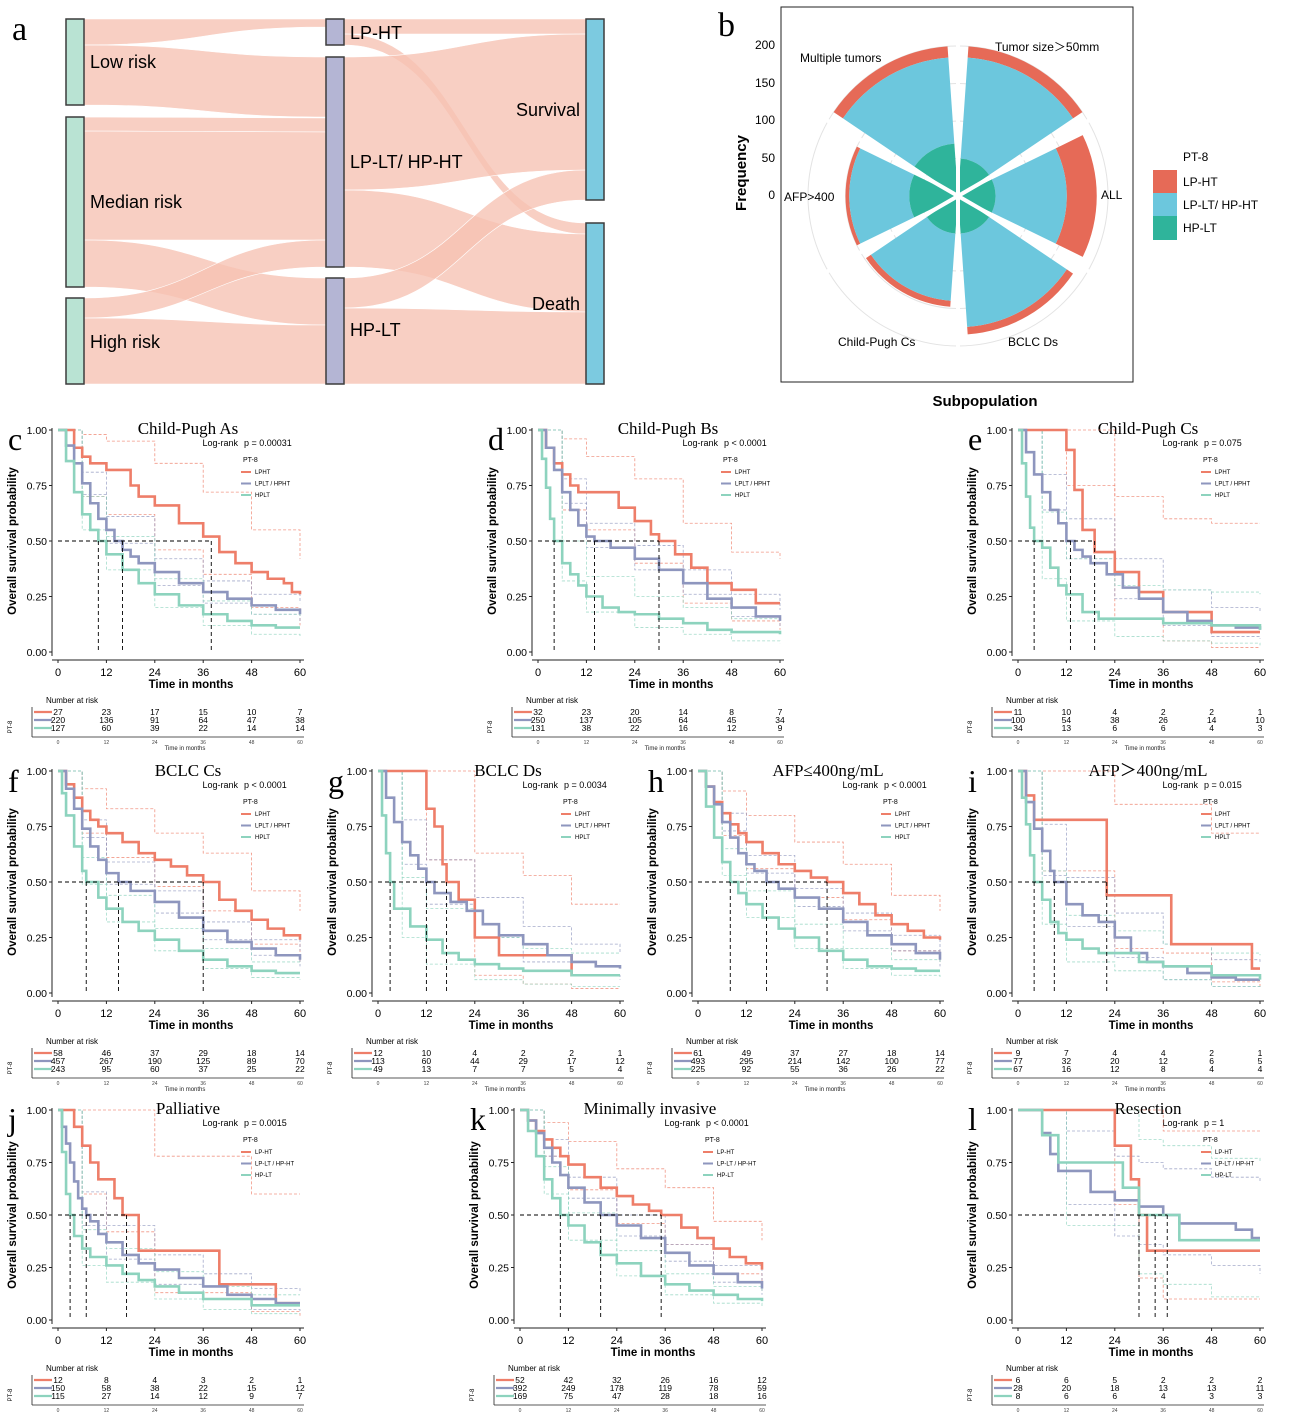 The width and height of the screenshot is (1289, 1412). What do you see at coordinates (58, 712) in the screenshot?
I see `km-risk-count: 27` at bounding box center [58, 712].